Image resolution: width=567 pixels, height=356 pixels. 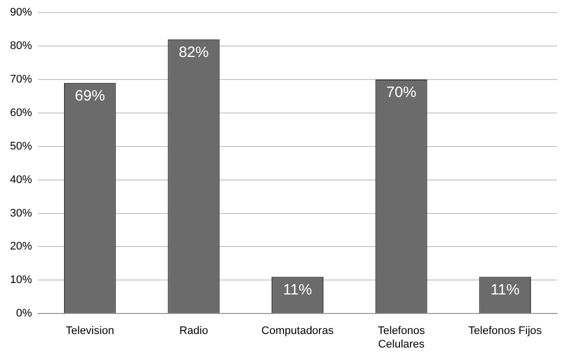 I want to click on x-tick-label: Radio, so click(x=193, y=331).